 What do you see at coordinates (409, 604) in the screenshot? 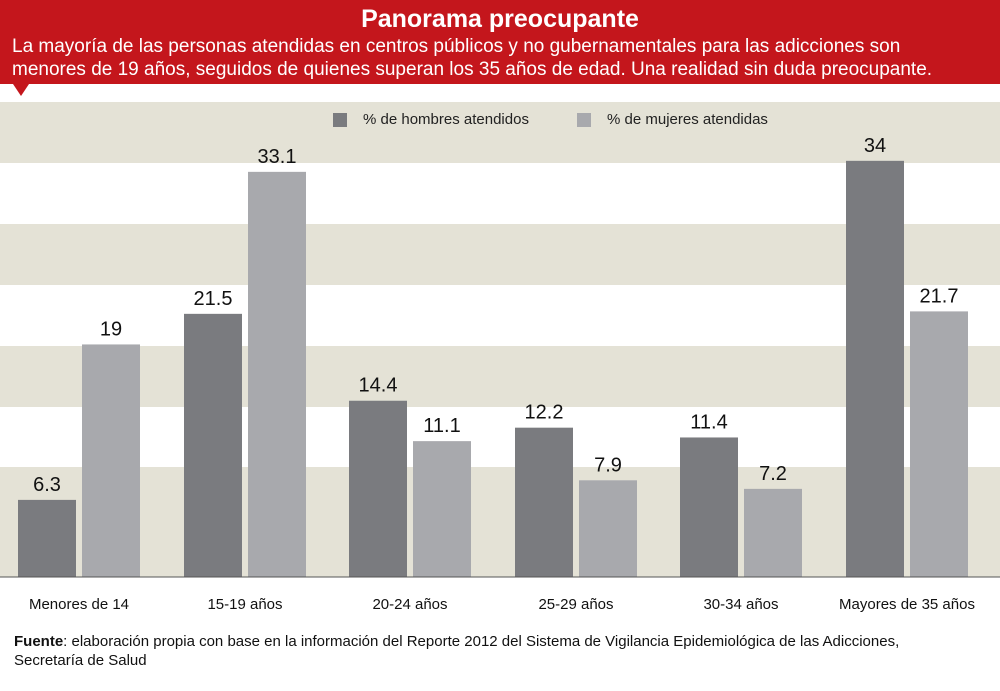
I see `category-label: 20-24 años` at bounding box center [409, 604].